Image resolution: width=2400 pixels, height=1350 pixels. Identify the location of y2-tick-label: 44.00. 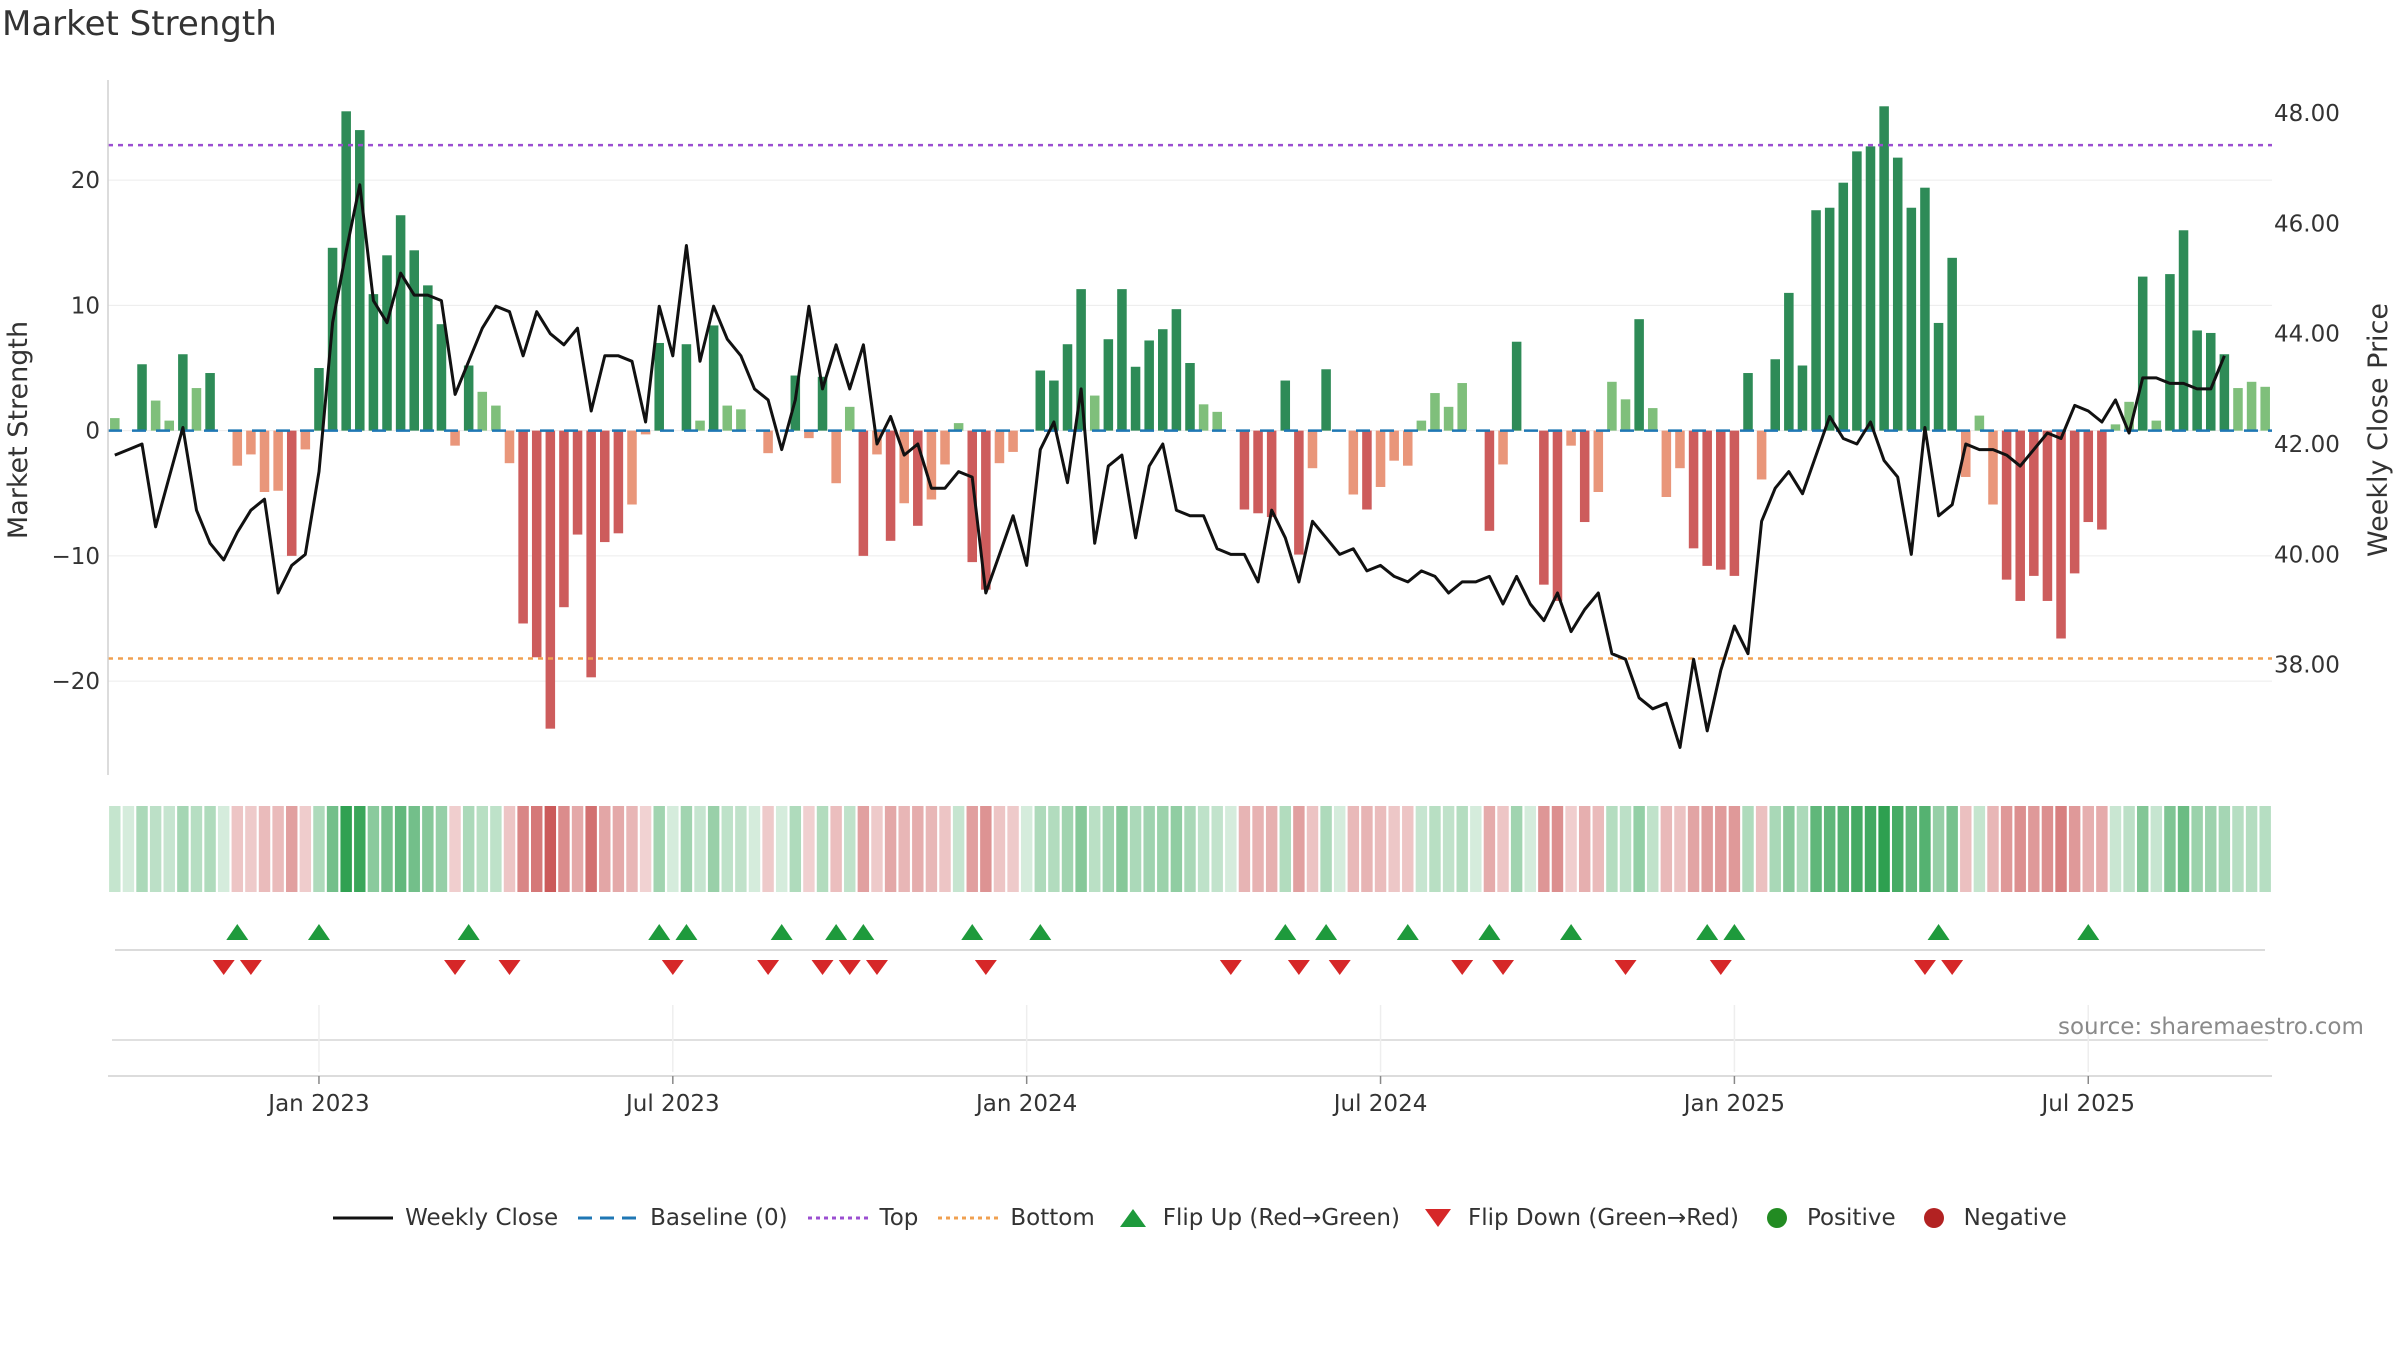
(2307, 335).